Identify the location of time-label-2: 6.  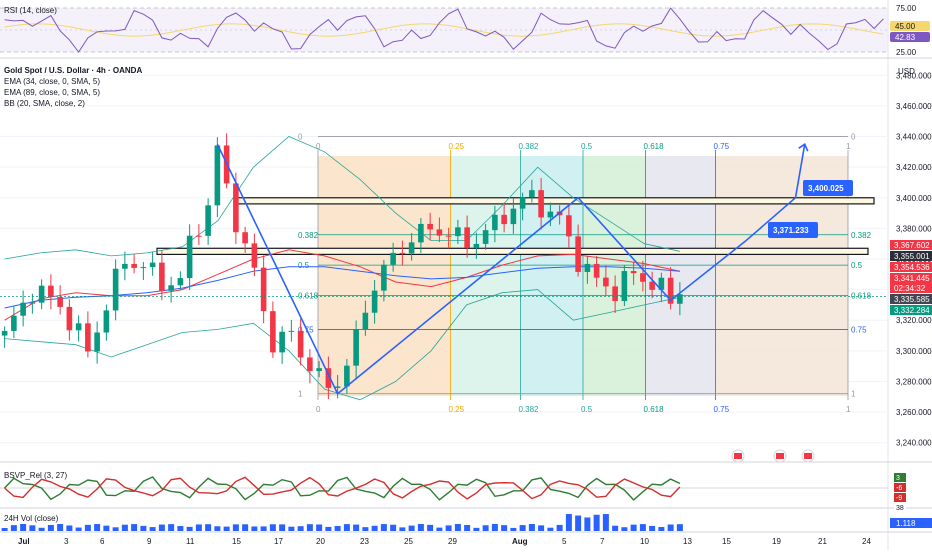
(102, 541).